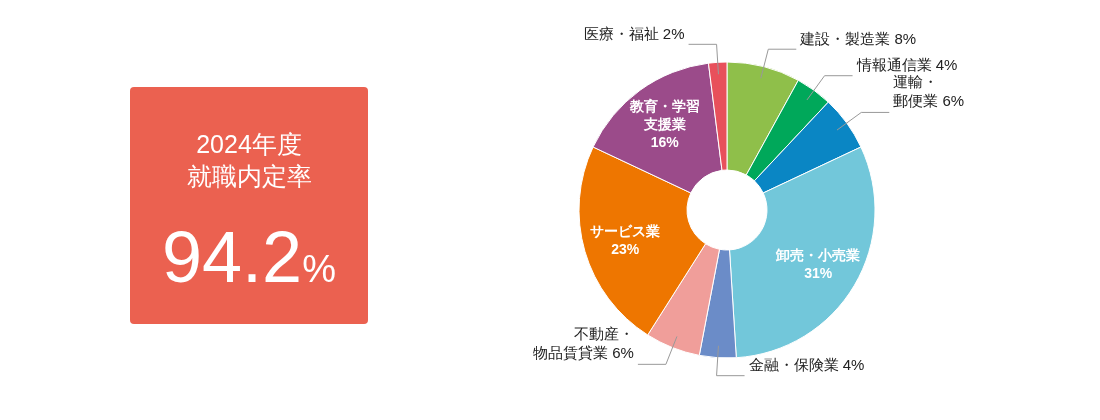  What do you see at coordinates (634, 33) in the screenshot?
I see `slice-label: 医療・福祉 2%` at bounding box center [634, 33].